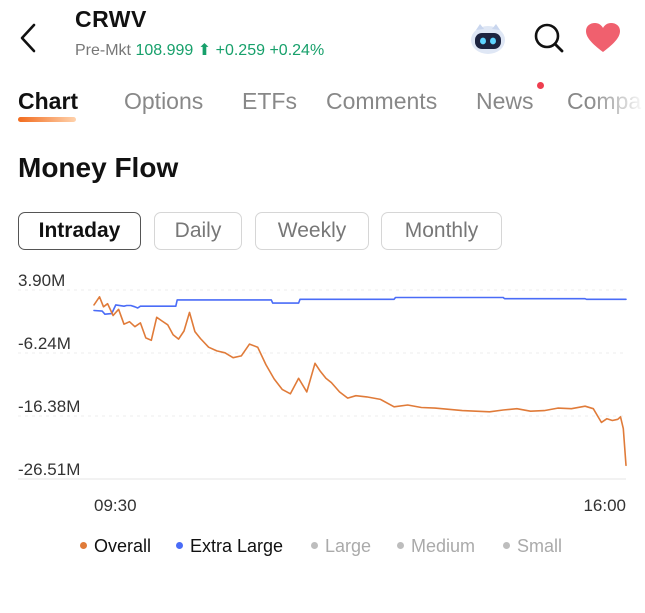 Image resolution: width=645 pixels, height=613 pixels. What do you see at coordinates (443, 546) in the screenshot?
I see `legend-label-medium: Medium` at bounding box center [443, 546].